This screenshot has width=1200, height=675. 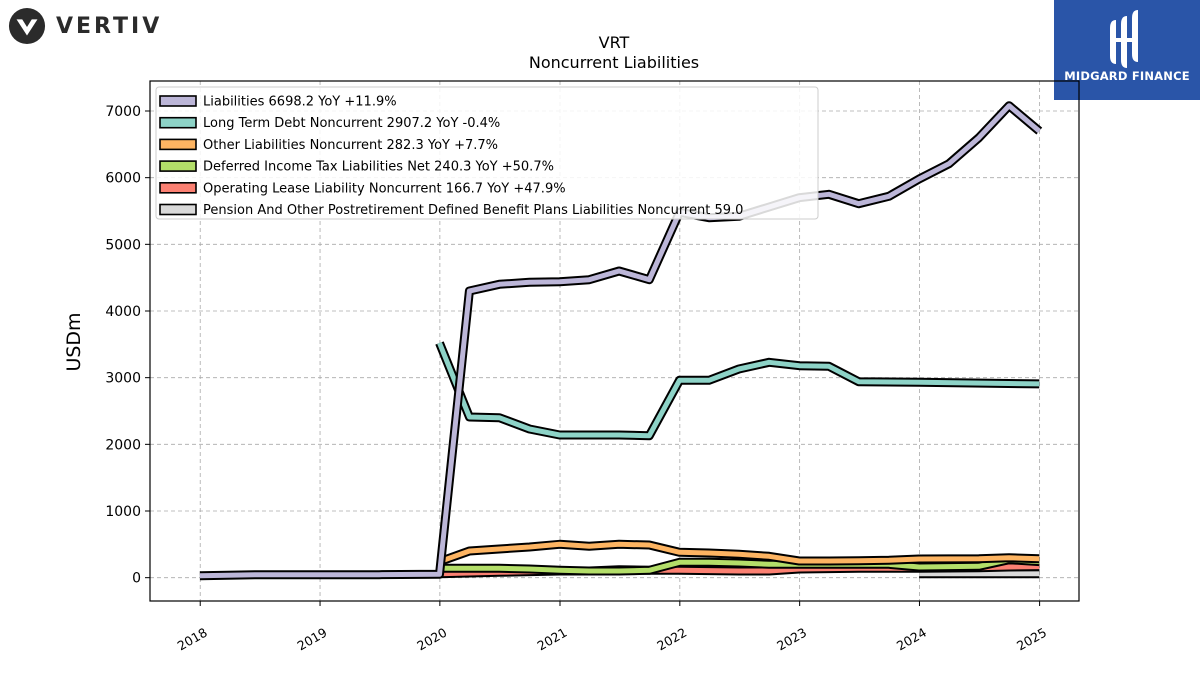 What do you see at coordinates (123, 245) in the screenshot?
I see `y-tick-label: 5000` at bounding box center [123, 245].